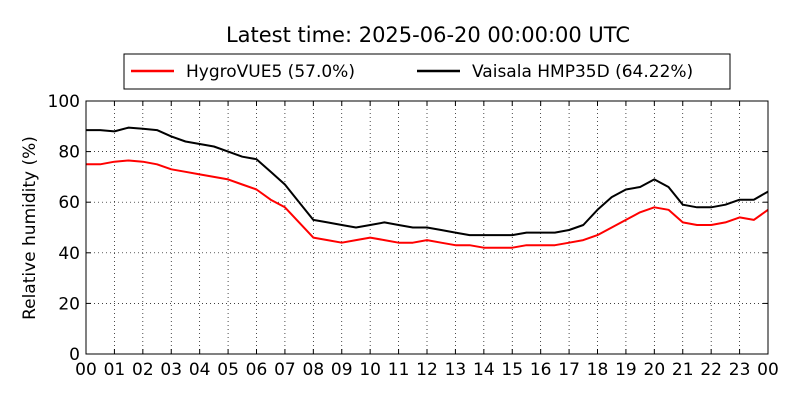 This screenshot has width=800, height=400. What do you see at coordinates (598, 370) in the screenshot?
I see `x-tick-label: 18` at bounding box center [598, 370].